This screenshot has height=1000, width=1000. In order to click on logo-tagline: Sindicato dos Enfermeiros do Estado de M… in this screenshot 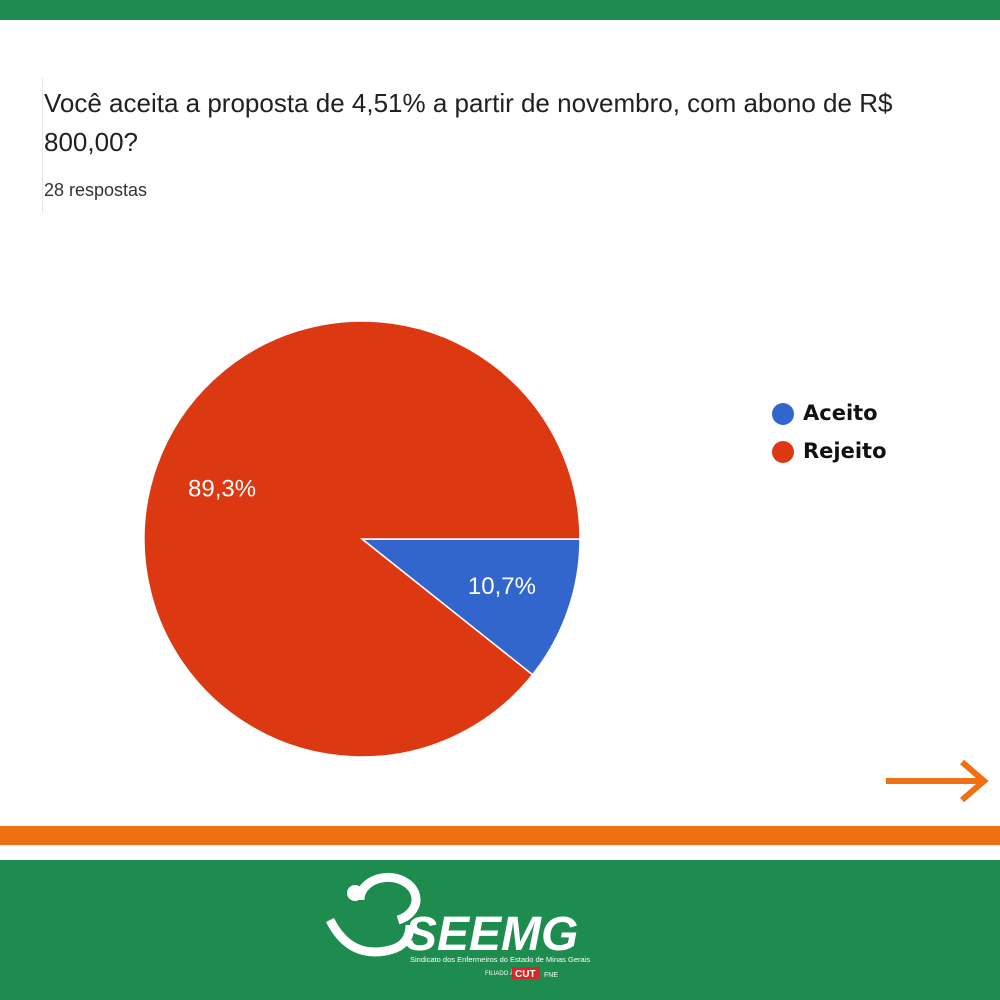, I will do `click(500, 959)`.